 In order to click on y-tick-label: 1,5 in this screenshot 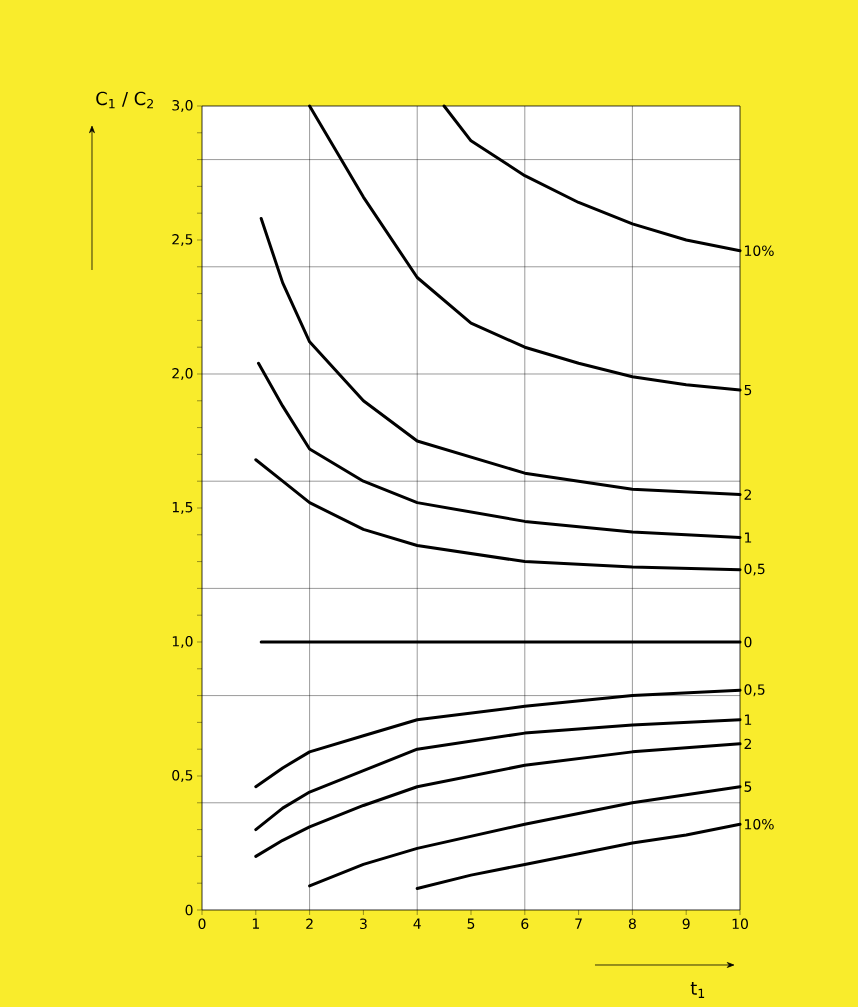, I will do `click(182, 508)`.